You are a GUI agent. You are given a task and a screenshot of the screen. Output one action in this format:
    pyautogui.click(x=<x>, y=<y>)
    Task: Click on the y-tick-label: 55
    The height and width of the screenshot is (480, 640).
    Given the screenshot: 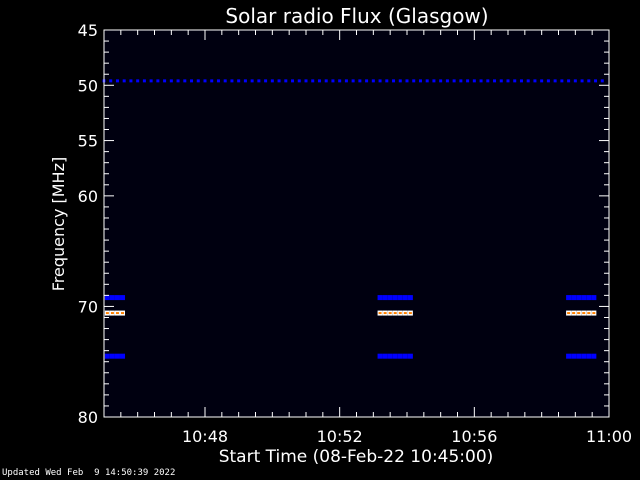 What is the action you would take?
    pyautogui.click(x=88, y=141)
    